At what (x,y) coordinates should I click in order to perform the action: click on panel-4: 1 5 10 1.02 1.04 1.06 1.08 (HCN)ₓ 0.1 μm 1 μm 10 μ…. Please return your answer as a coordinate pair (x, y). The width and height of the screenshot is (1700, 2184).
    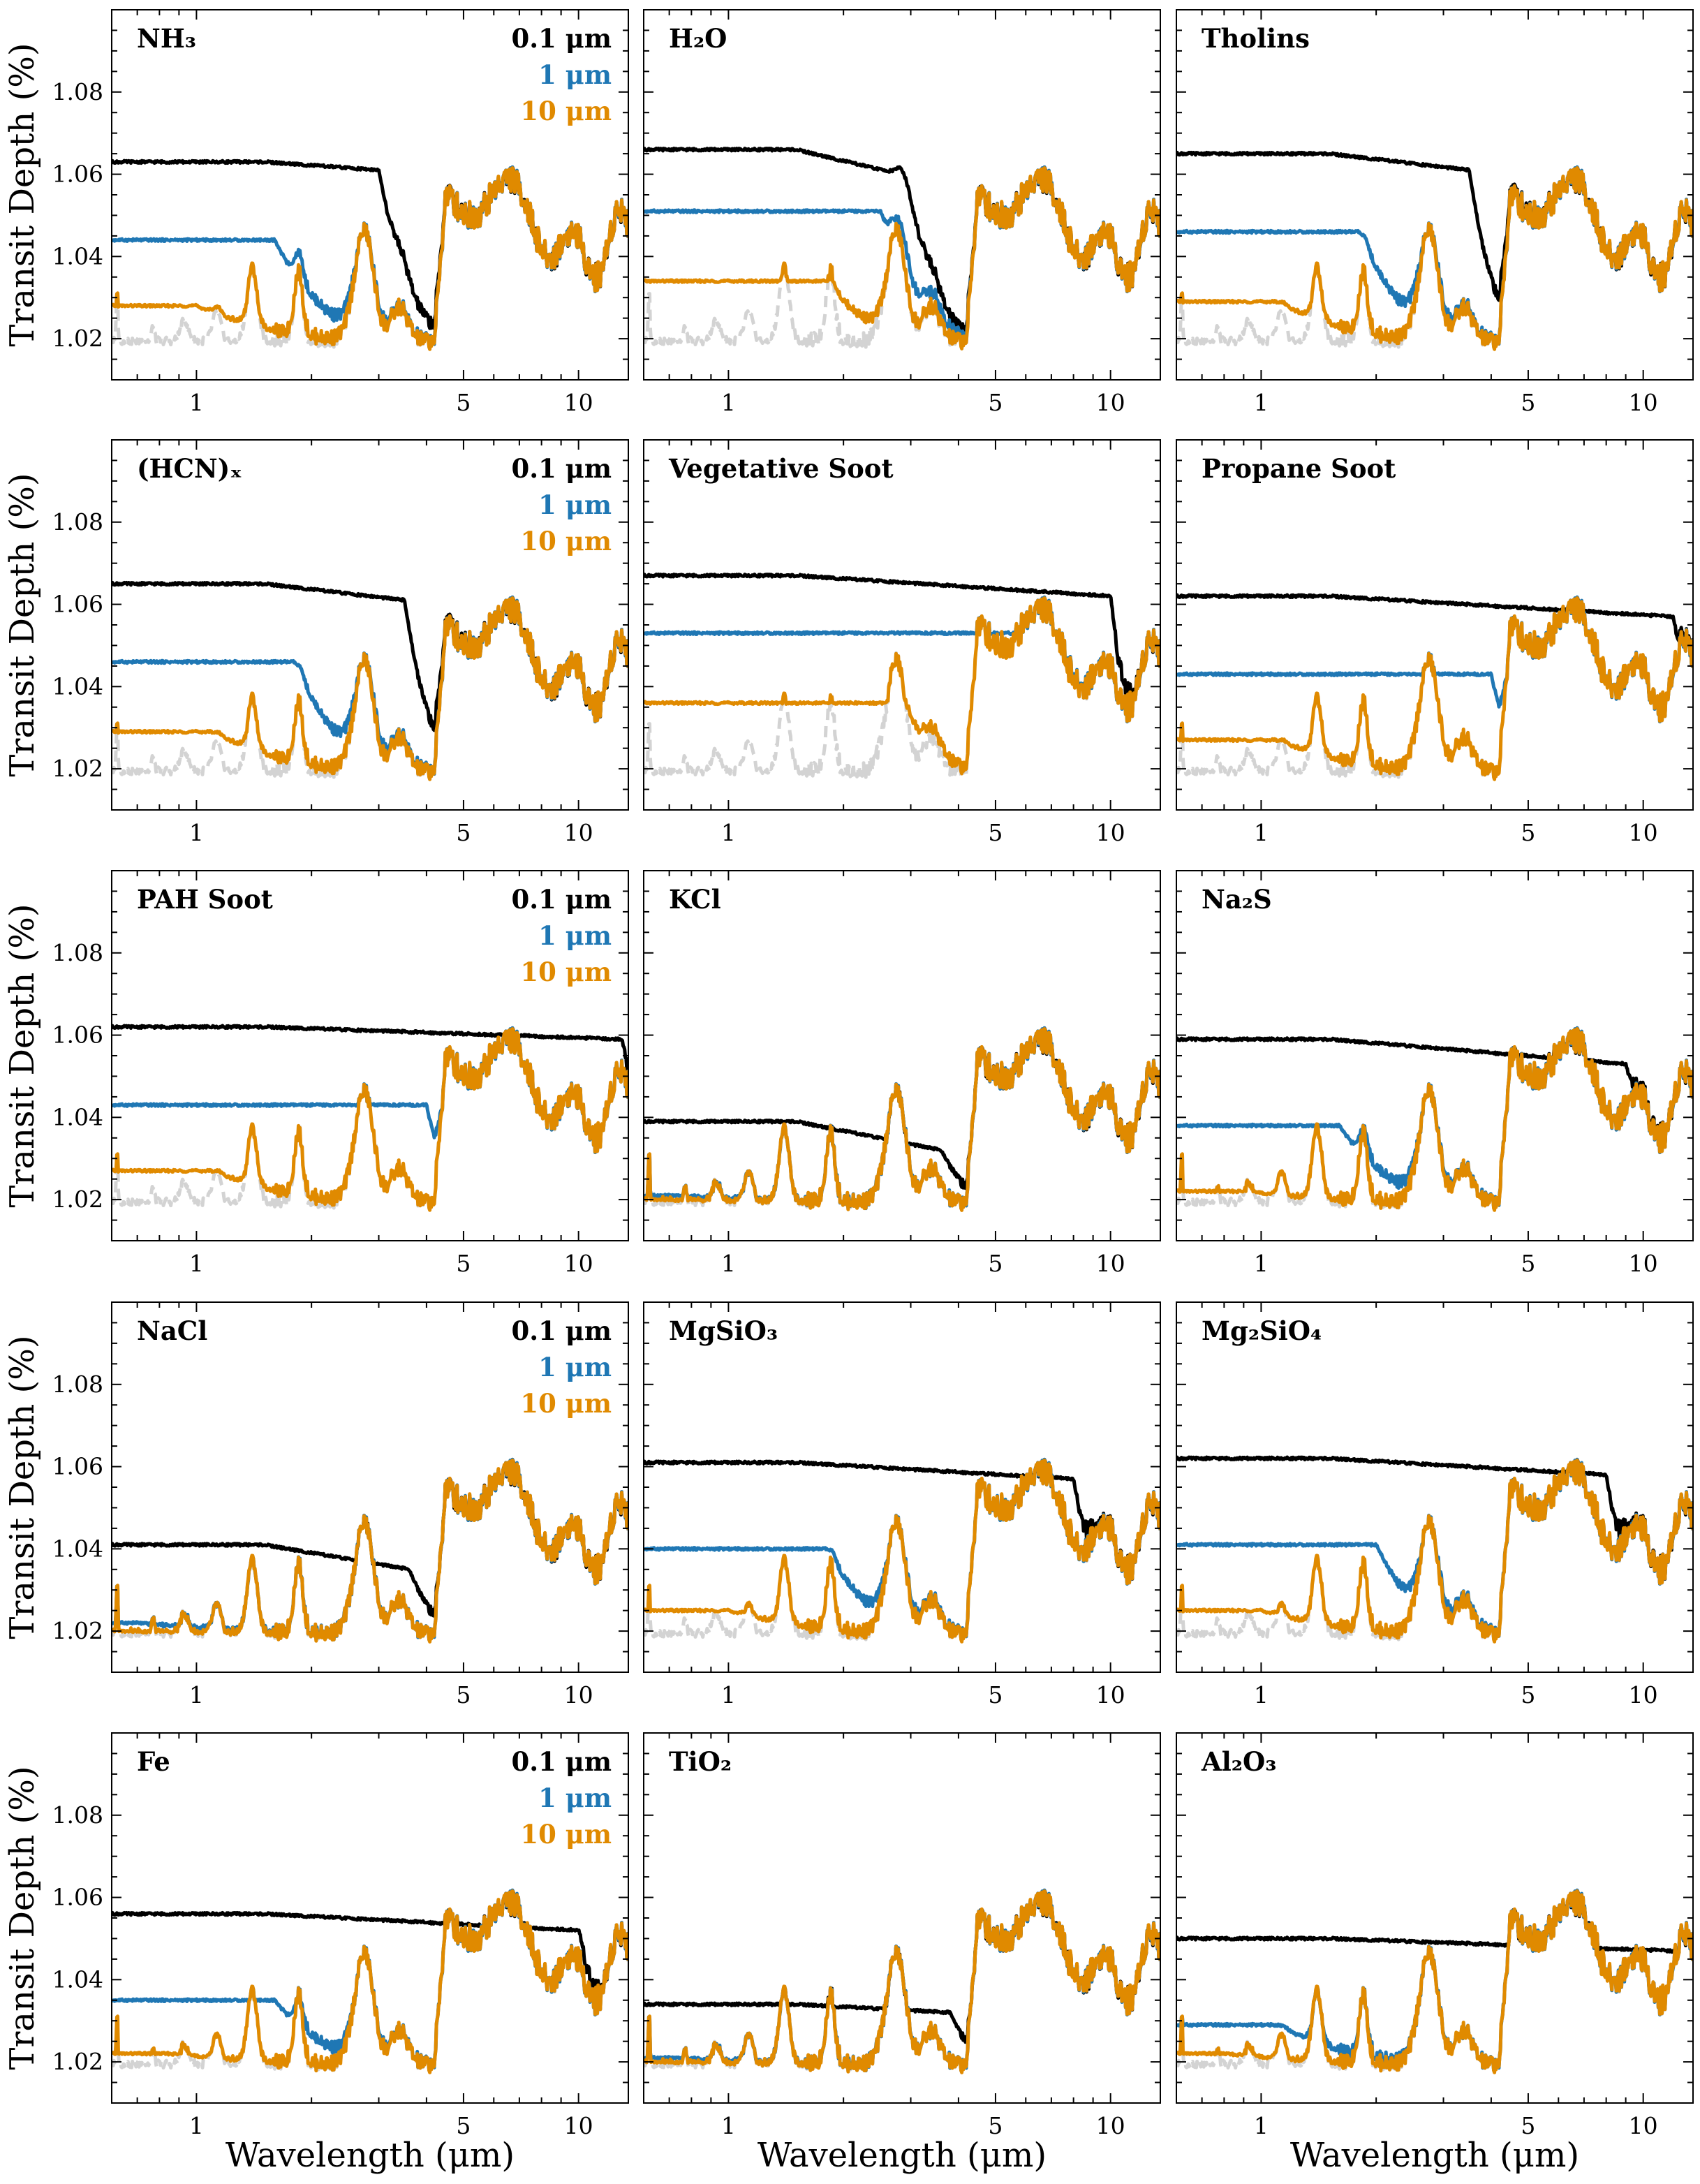
    Looking at the image, I should click on (341, 642).